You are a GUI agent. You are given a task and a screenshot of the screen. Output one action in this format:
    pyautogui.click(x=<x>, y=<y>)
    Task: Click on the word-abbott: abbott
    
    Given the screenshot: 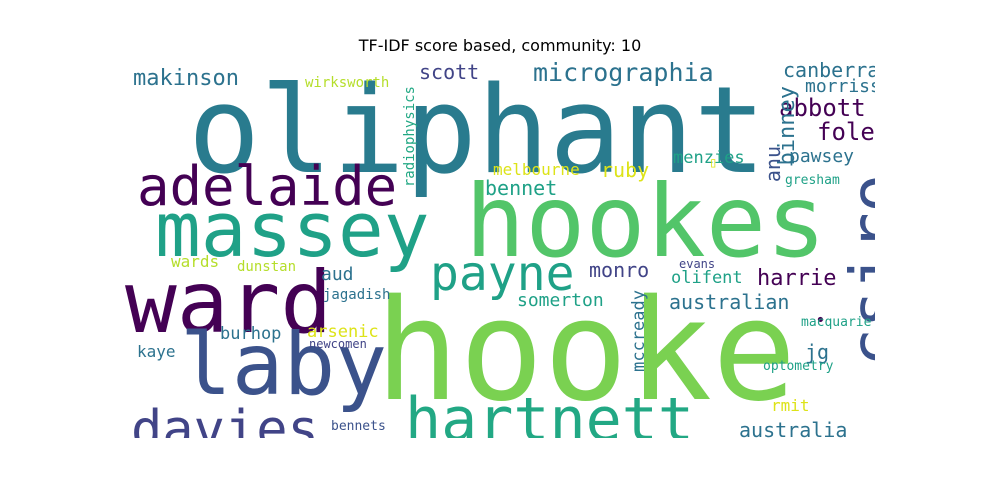 What is the action you would take?
    pyautogui.click(x=822, y=108)
    